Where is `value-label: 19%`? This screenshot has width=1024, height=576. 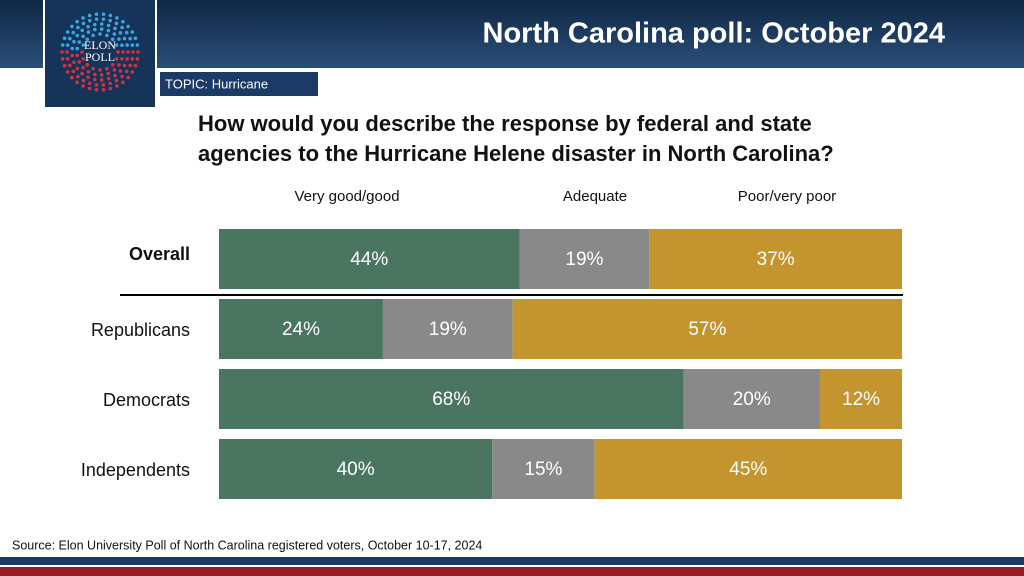
value-label: 19% is located at coordinates (448, 329).